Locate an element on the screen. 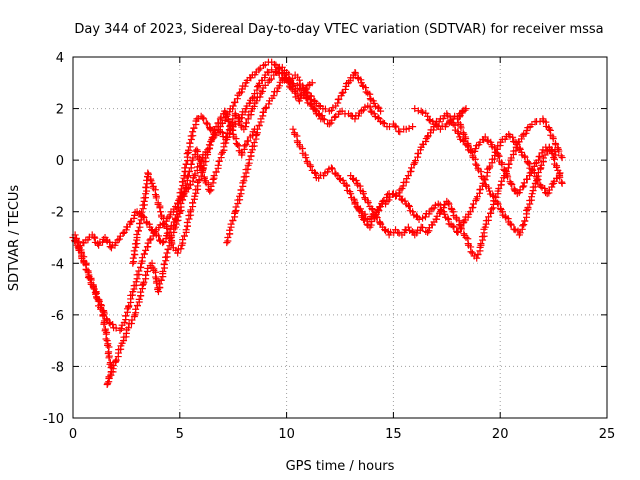  x-tick-label: 25 is located at coordinates (607, 434).